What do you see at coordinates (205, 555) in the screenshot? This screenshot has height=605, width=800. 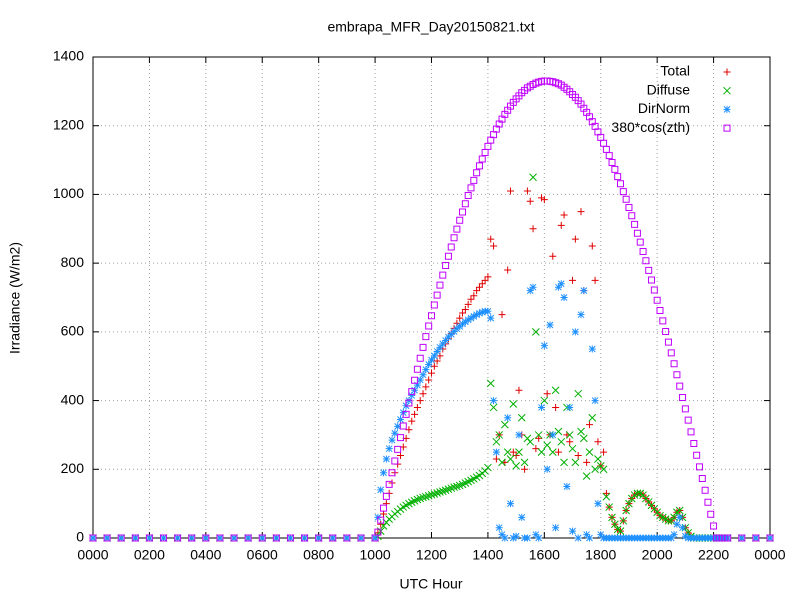 I see `x-tick-label: 0400` at bounding box center [205, 555].